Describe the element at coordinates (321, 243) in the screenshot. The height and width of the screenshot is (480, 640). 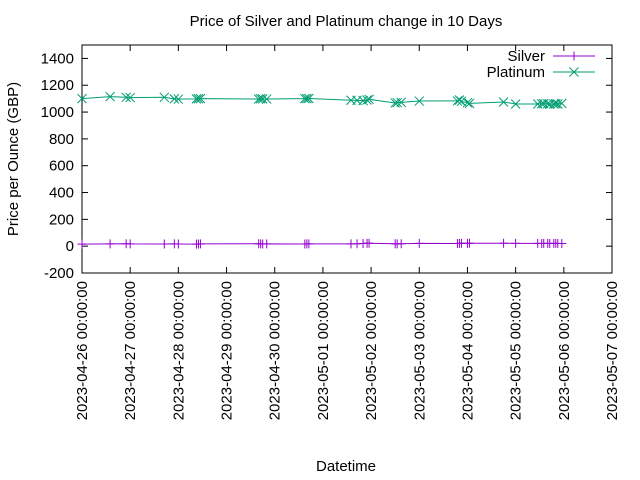
I see `silver-series-line` at that location.